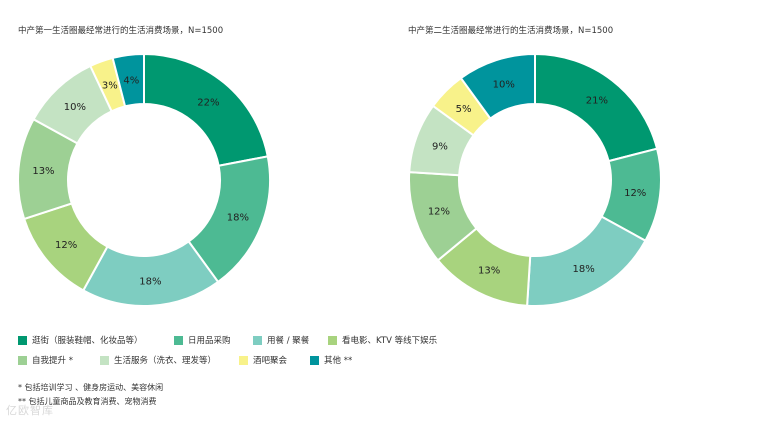  Describe the element at coordinates (464, 109) in the screenshot. I see `slice-value-label: 5%` at that location.